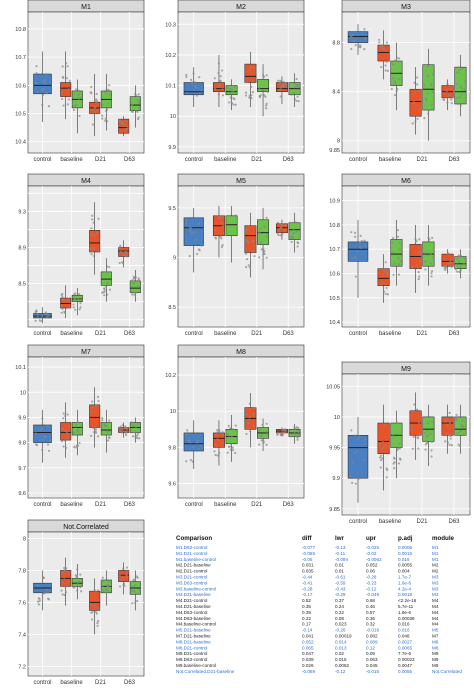 Image resolution: width=474 pixels, height=688 pixels. I want to click on box-d63-left, so click(447, 95).